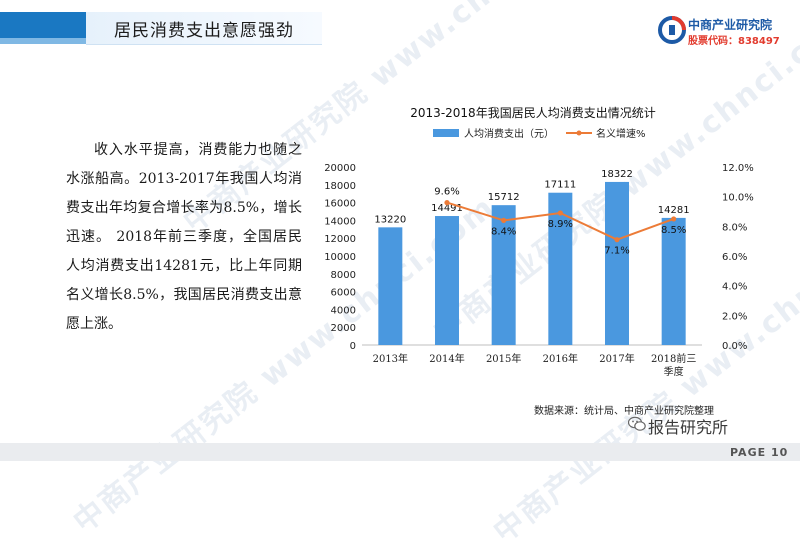  Describe the element at coordinates (343, 275) in the screenshot. I see `y-left-tick-label: 8000` at that location.